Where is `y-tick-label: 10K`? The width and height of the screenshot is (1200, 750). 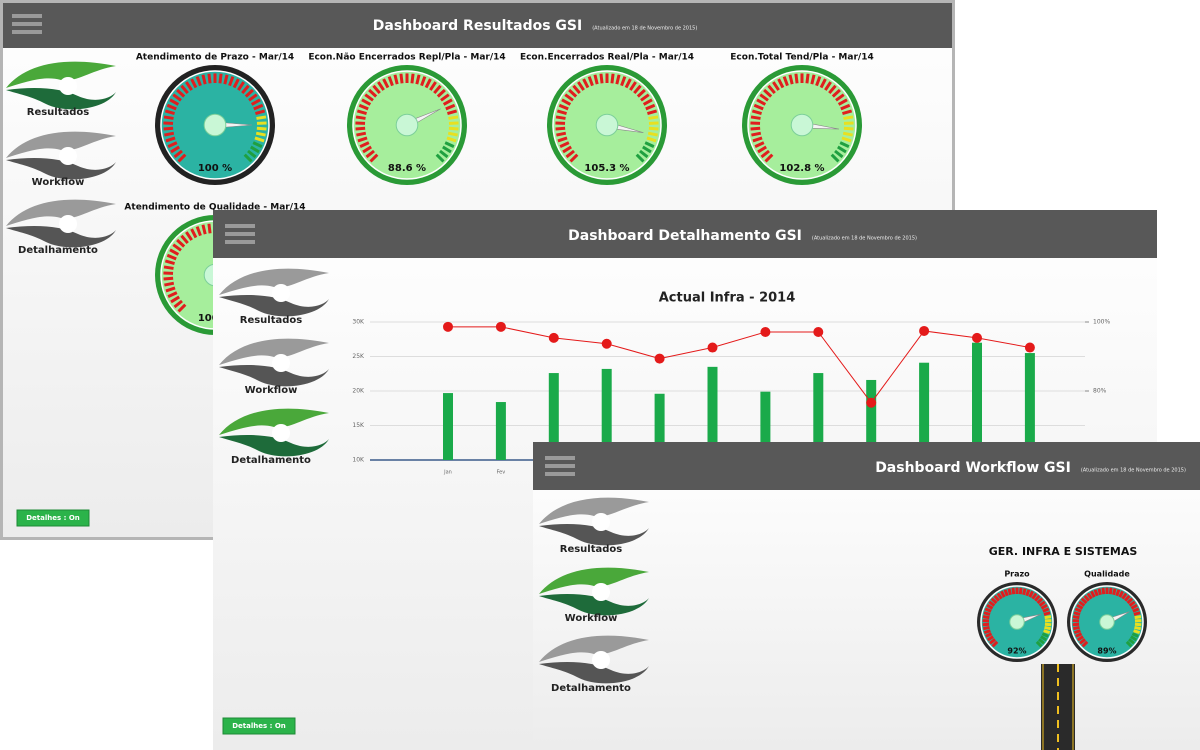 y-tick-label: 10K is located at coordinates (358, 460).